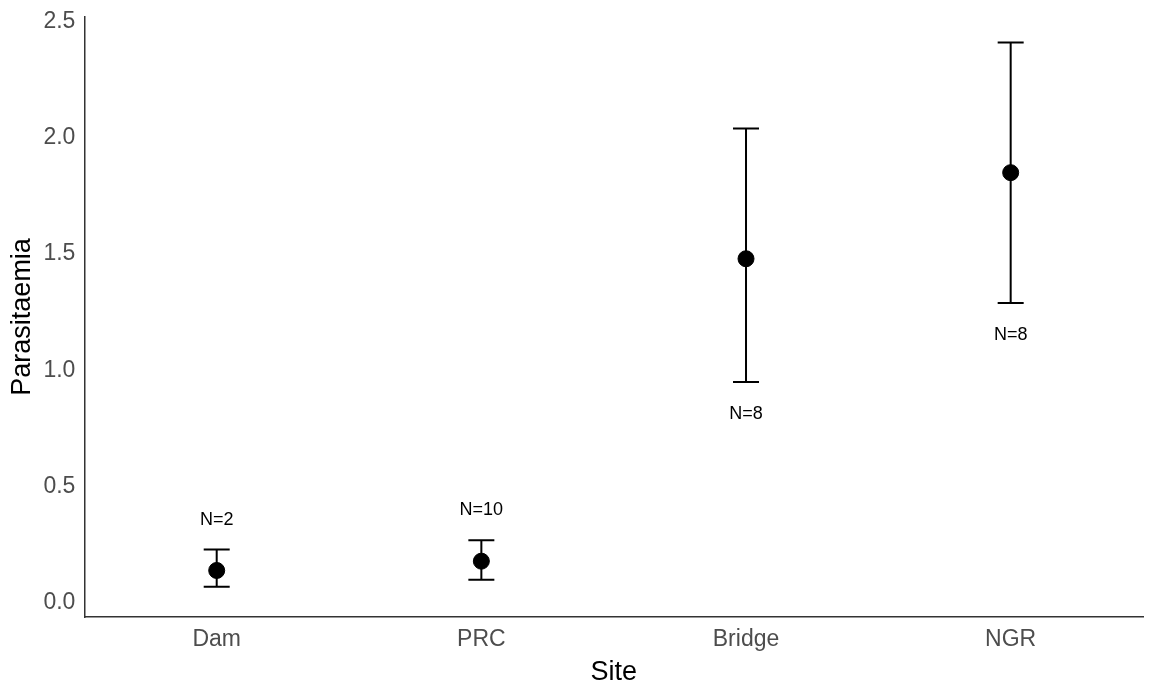  What do you see at coordinates (59, 252) in the screenshot?
I see `y-tick-label: 1.5` at bounding box center [59, 252].